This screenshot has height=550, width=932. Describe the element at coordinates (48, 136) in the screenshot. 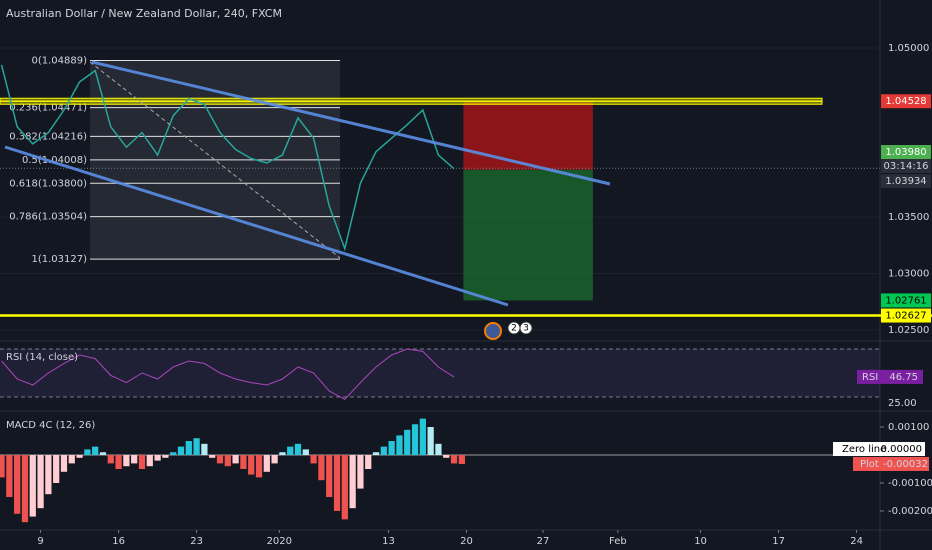

I see `fib-label: 0.382(1.04216)` at that location.